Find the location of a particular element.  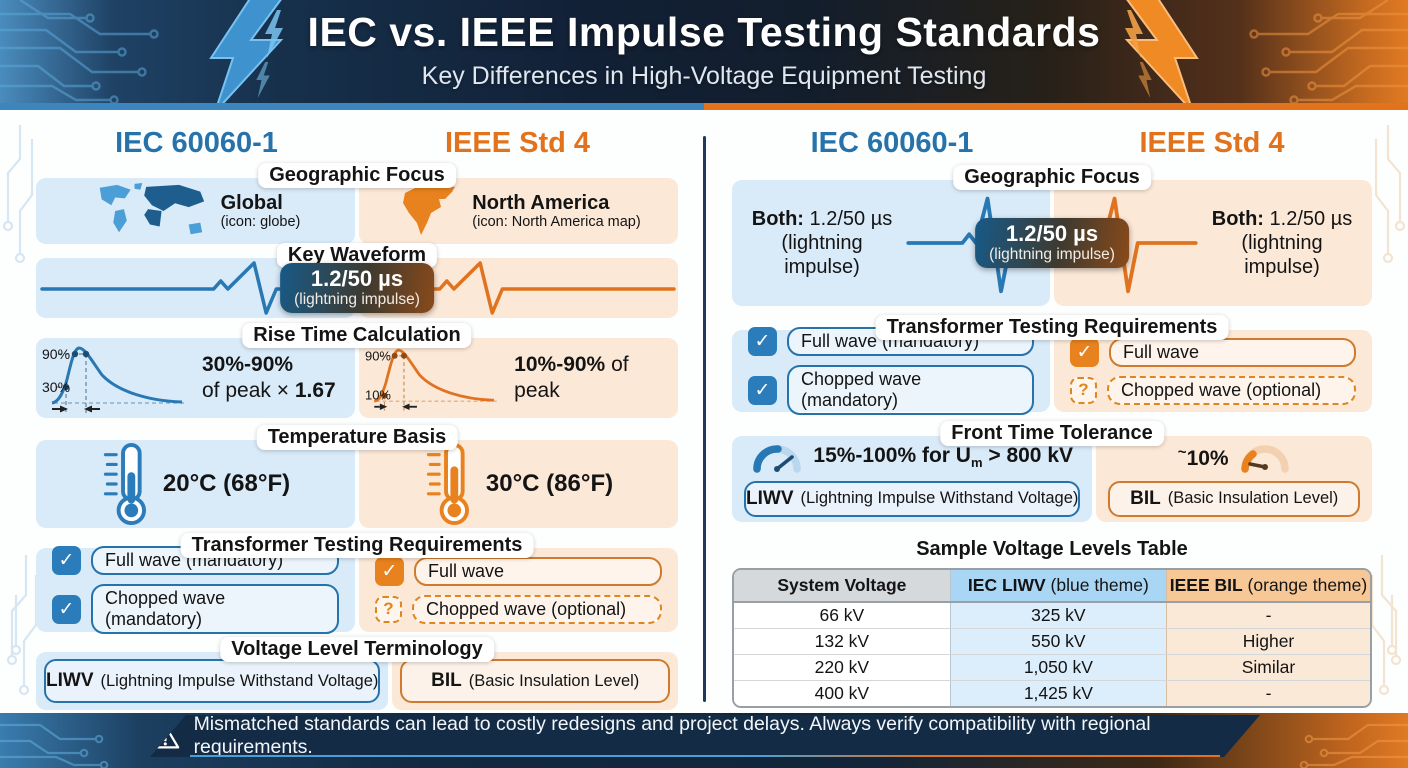

tolerance-row: ~10% is located at coordinates (1234, 457).